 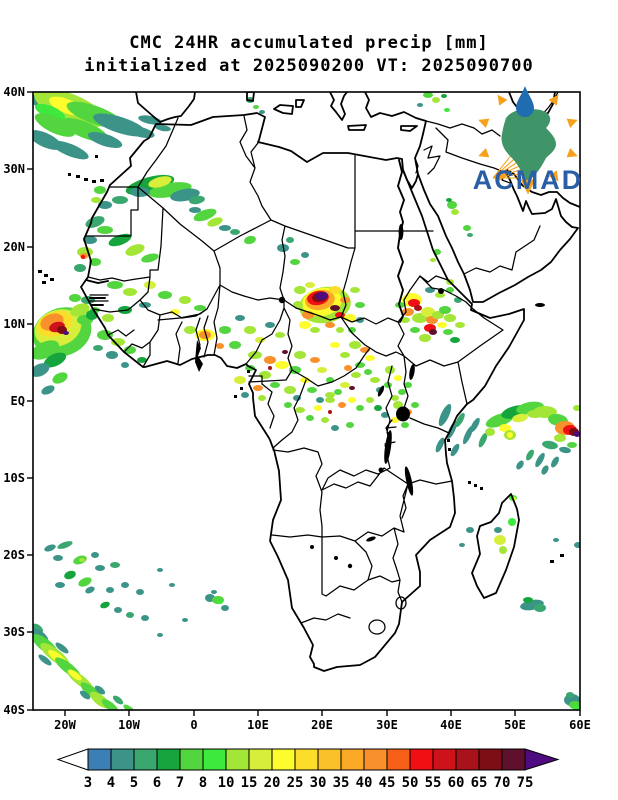 I want to click on socotra-island, so click(x=540, y=305).